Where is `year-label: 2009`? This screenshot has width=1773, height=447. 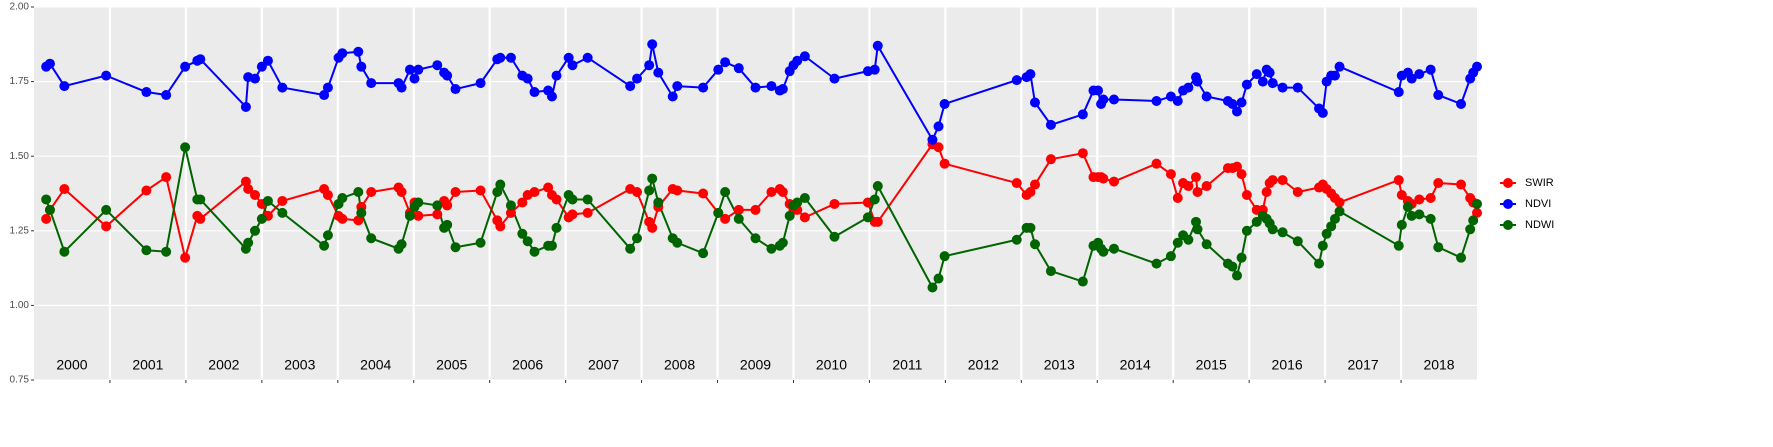 year-label: 2009 is located at coordinates (755, 365).